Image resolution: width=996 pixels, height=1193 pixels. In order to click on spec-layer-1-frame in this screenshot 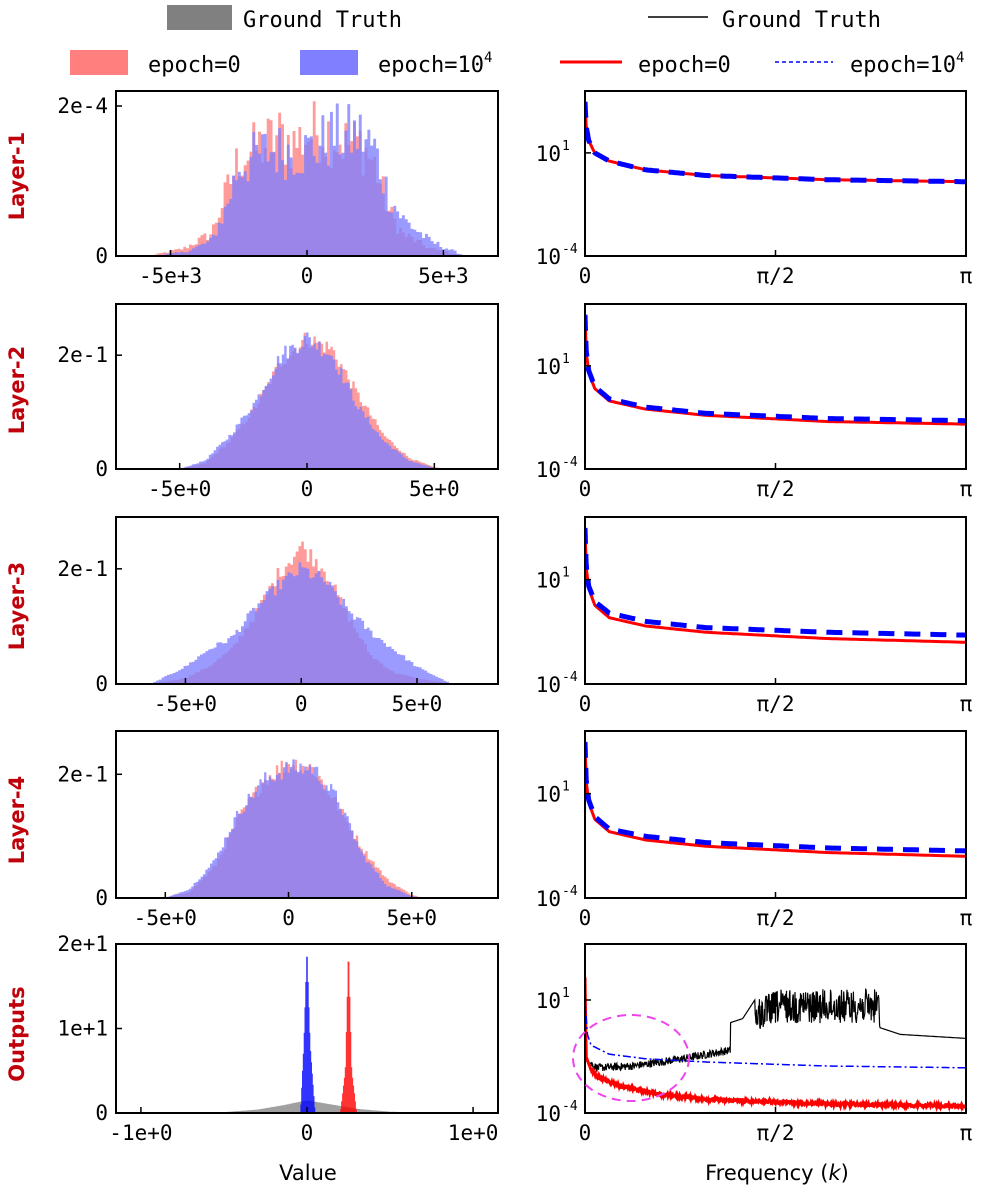, I will do `click(775, 173)`.